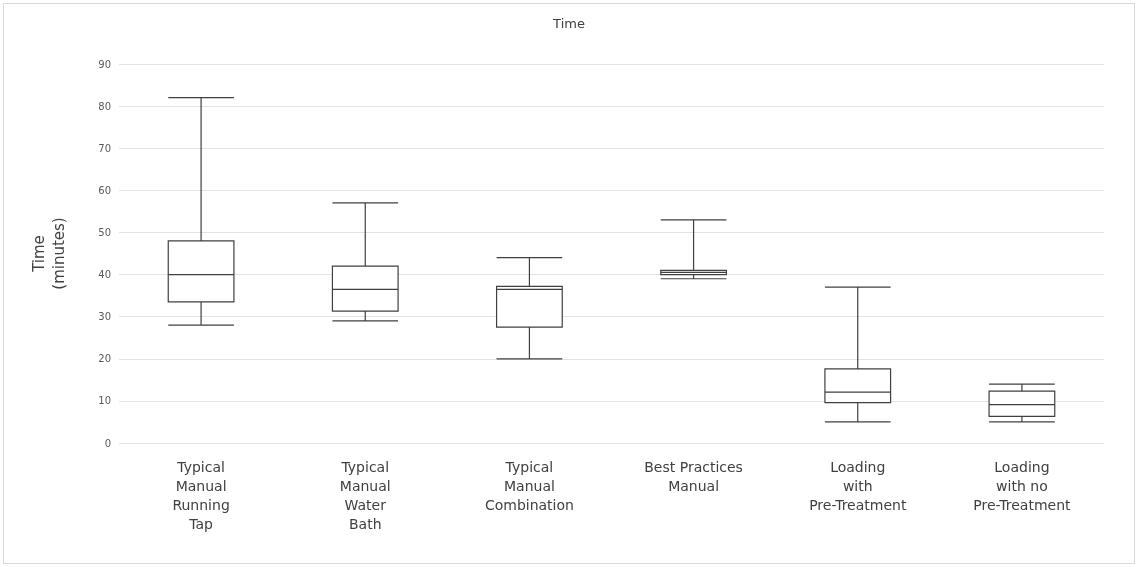  I want to click on x-tick-label: Typical Manual Combination, so click(529, 485).